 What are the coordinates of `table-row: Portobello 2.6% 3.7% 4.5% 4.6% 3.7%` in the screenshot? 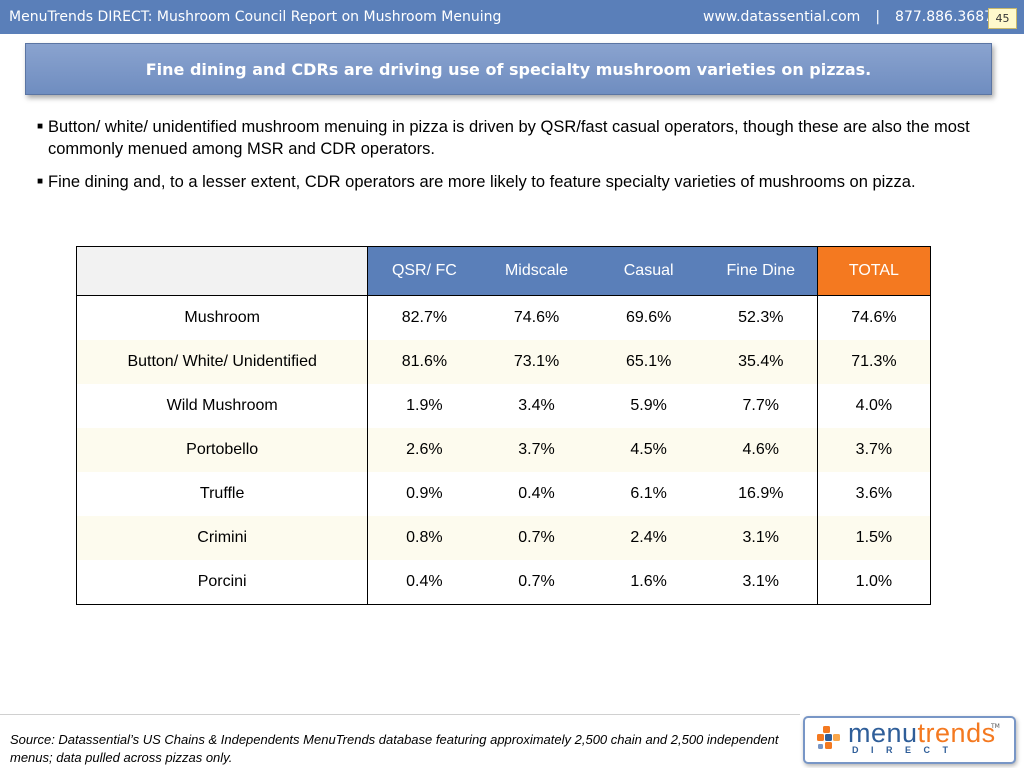 It's located at (503, 450).